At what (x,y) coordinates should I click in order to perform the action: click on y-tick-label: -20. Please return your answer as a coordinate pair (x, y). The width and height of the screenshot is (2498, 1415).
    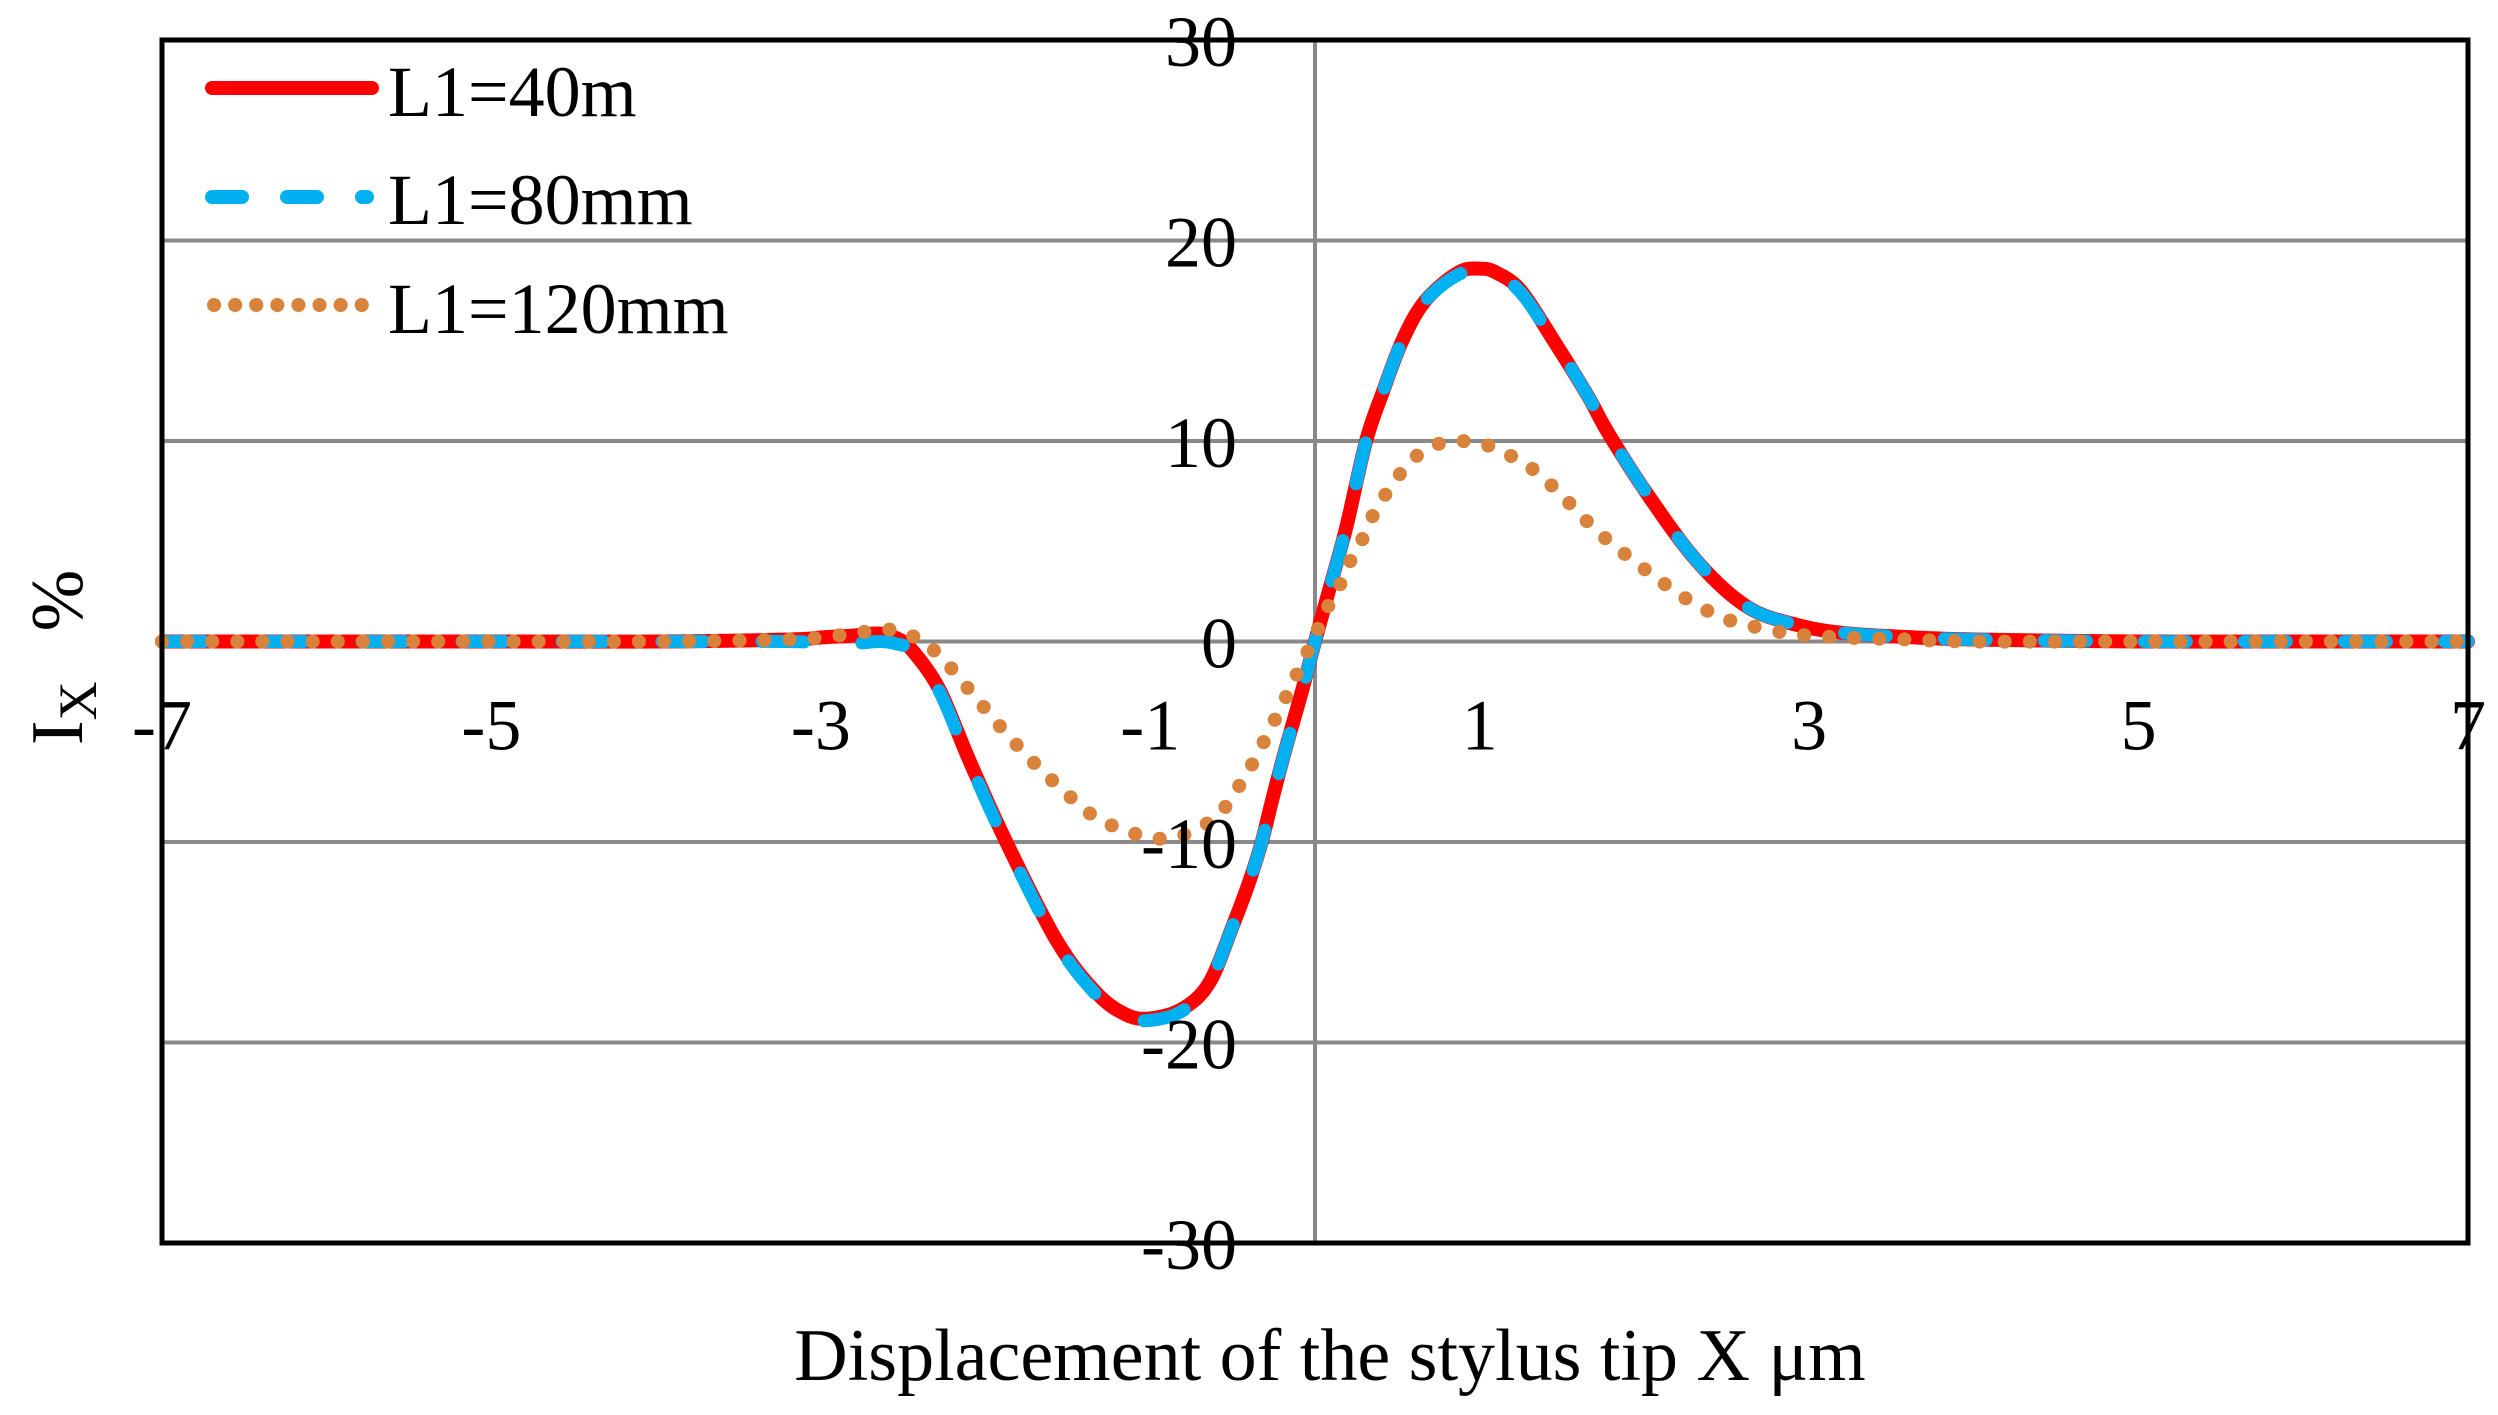
    Looking at the image, I should click on (1189, 1045).